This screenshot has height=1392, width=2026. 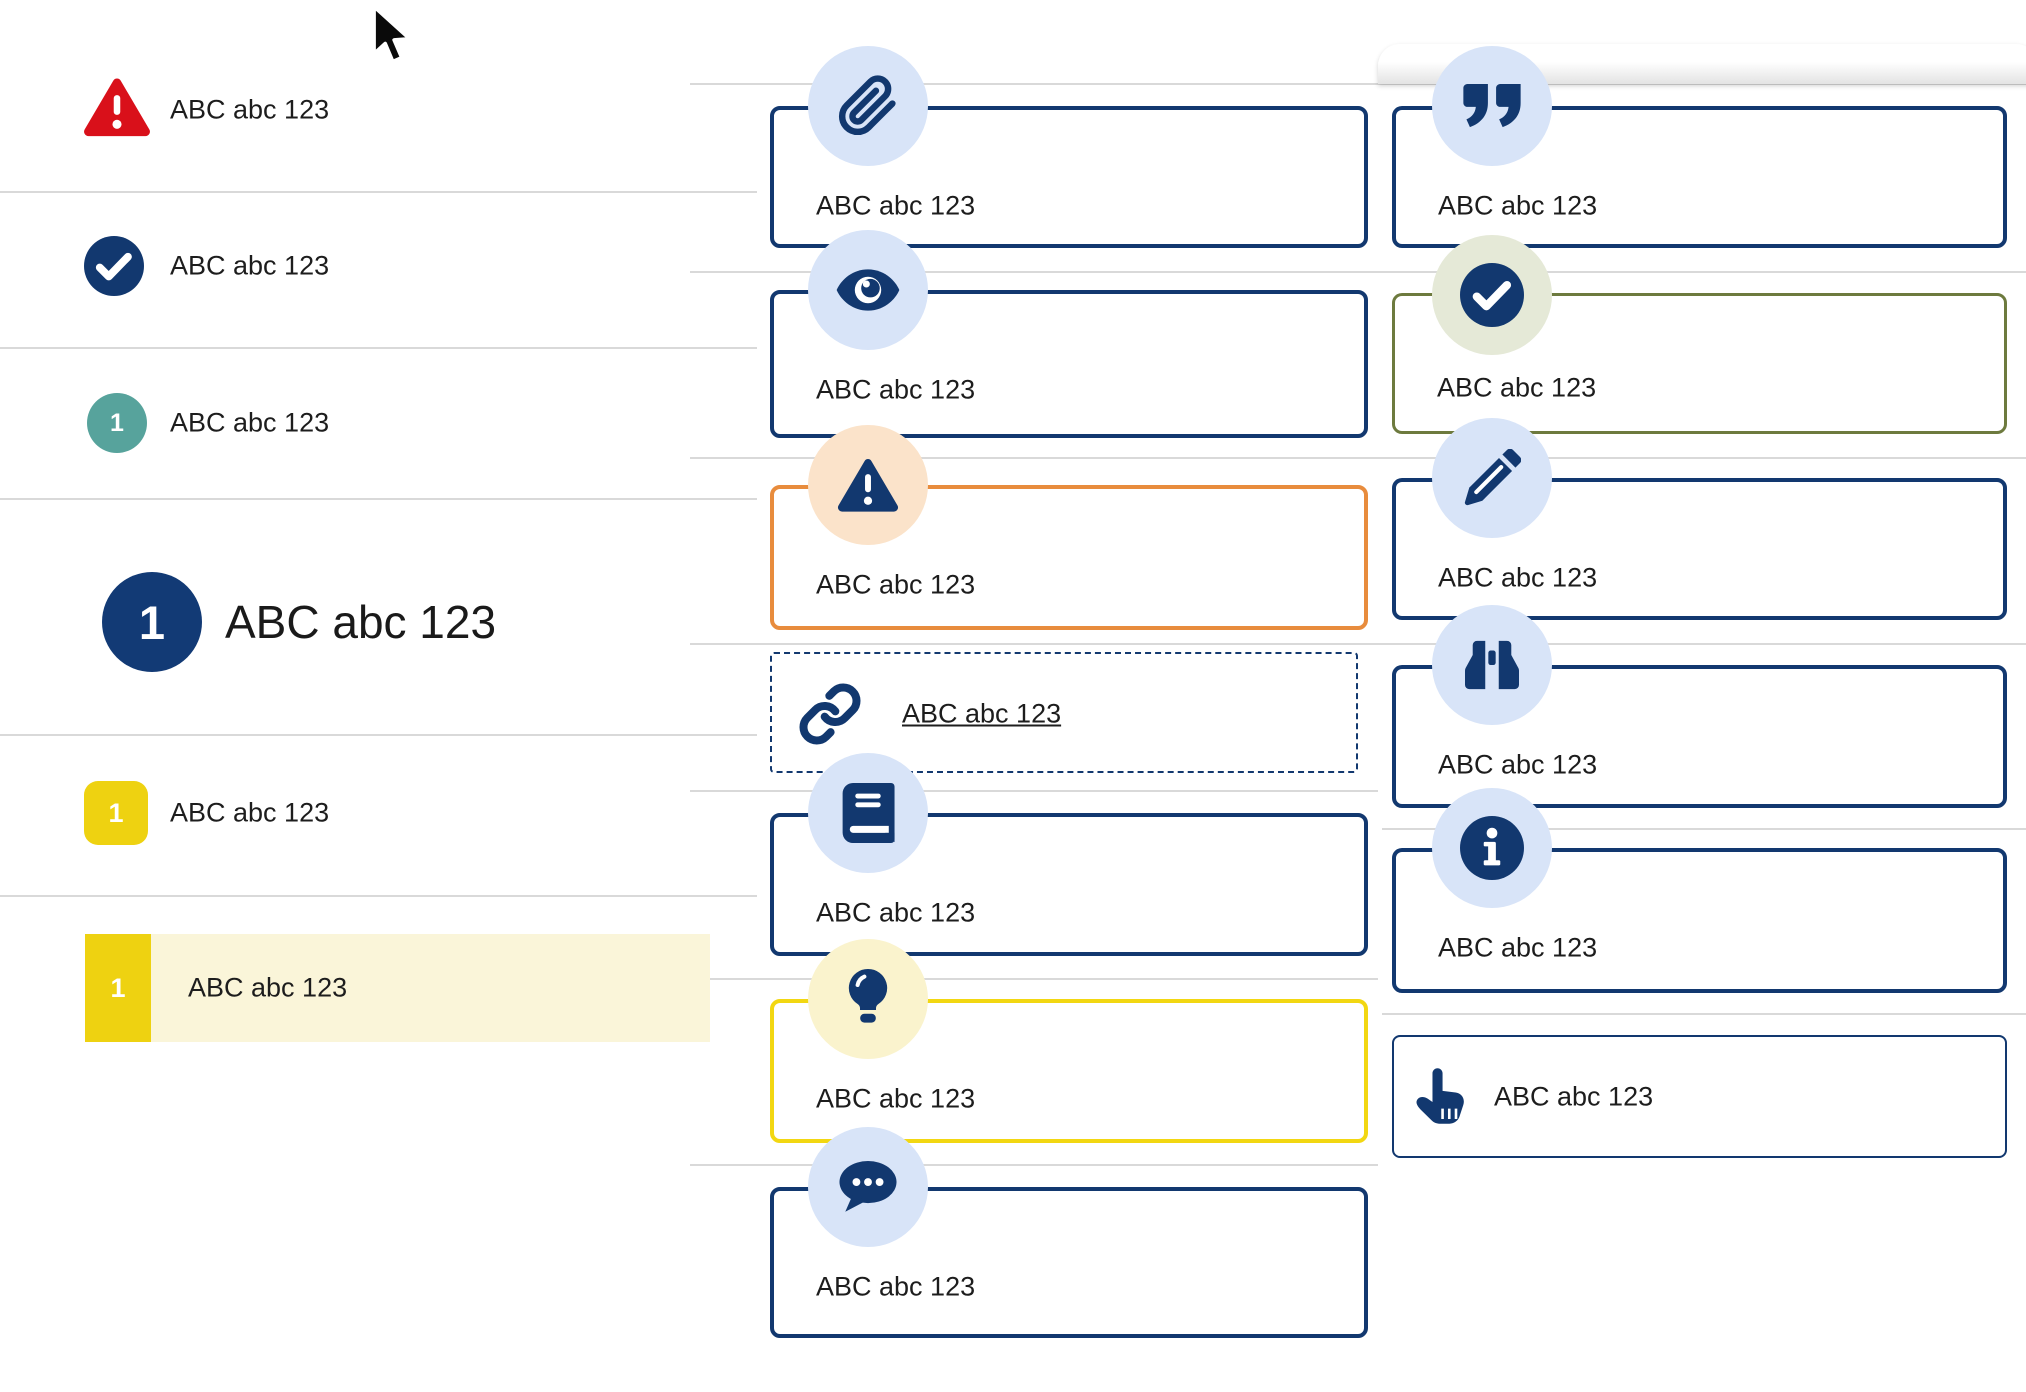 What do you see at coordinates (390, 35) in the screenshot?
I see `mouse-cursor` at bounding box center [390, 35].